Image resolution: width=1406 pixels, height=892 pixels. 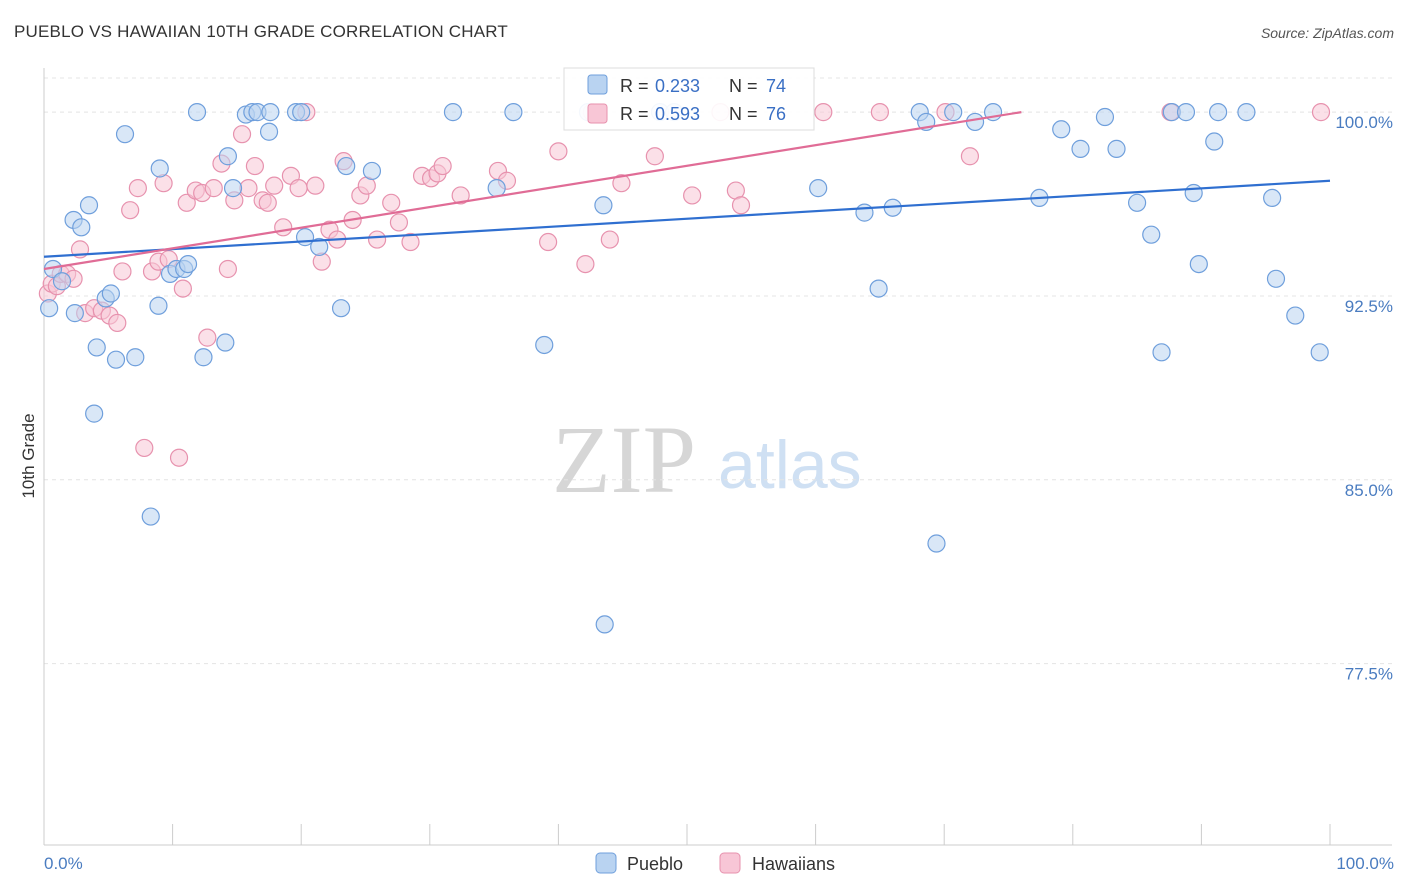 What do you see at coordinates (63, 863) in the screenshot?
I see `x-tick-label-min: 0.0%` at bounding box center [63, 863].